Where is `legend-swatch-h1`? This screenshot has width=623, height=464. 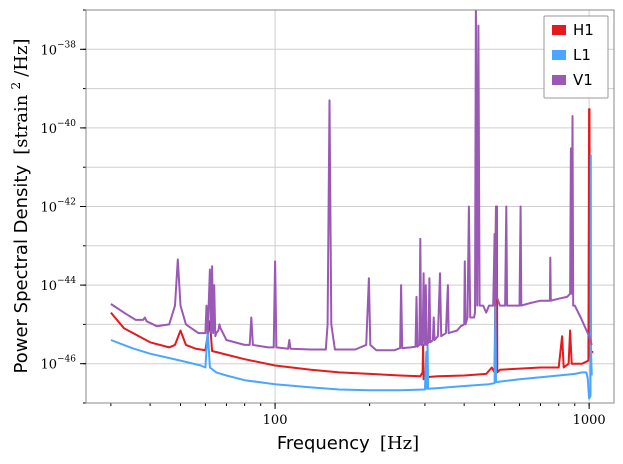
legend-swatch-h1 is located at coordinates (559, 30).